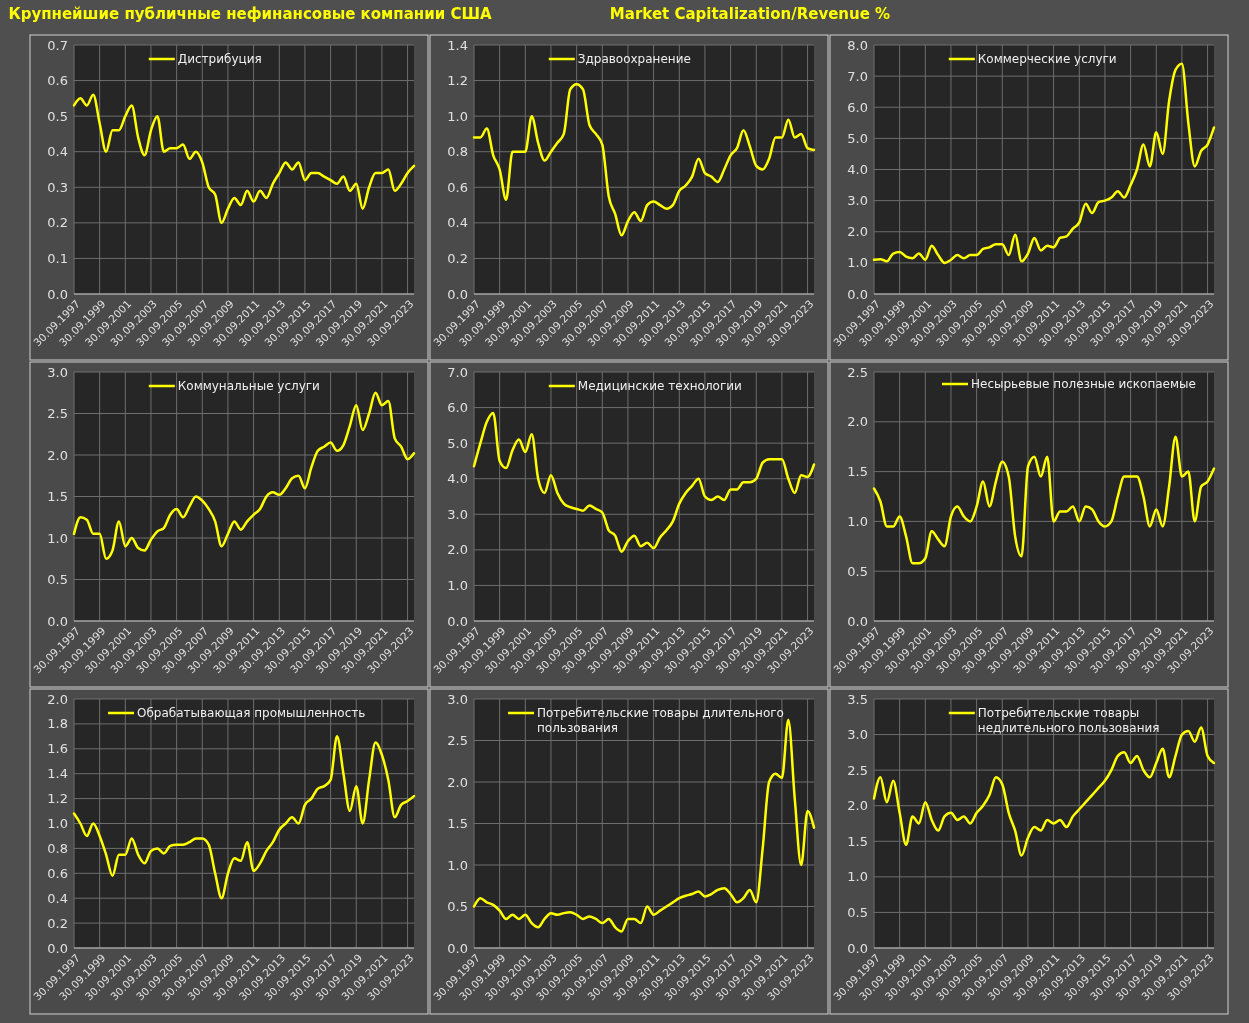 Image resolution: width=1249 pixels, height=1023 pixels. Describe the element at coordinates (660, 721) in the screenshot. I see `legend-label: Потребительские товары длительного пользования` at that location.